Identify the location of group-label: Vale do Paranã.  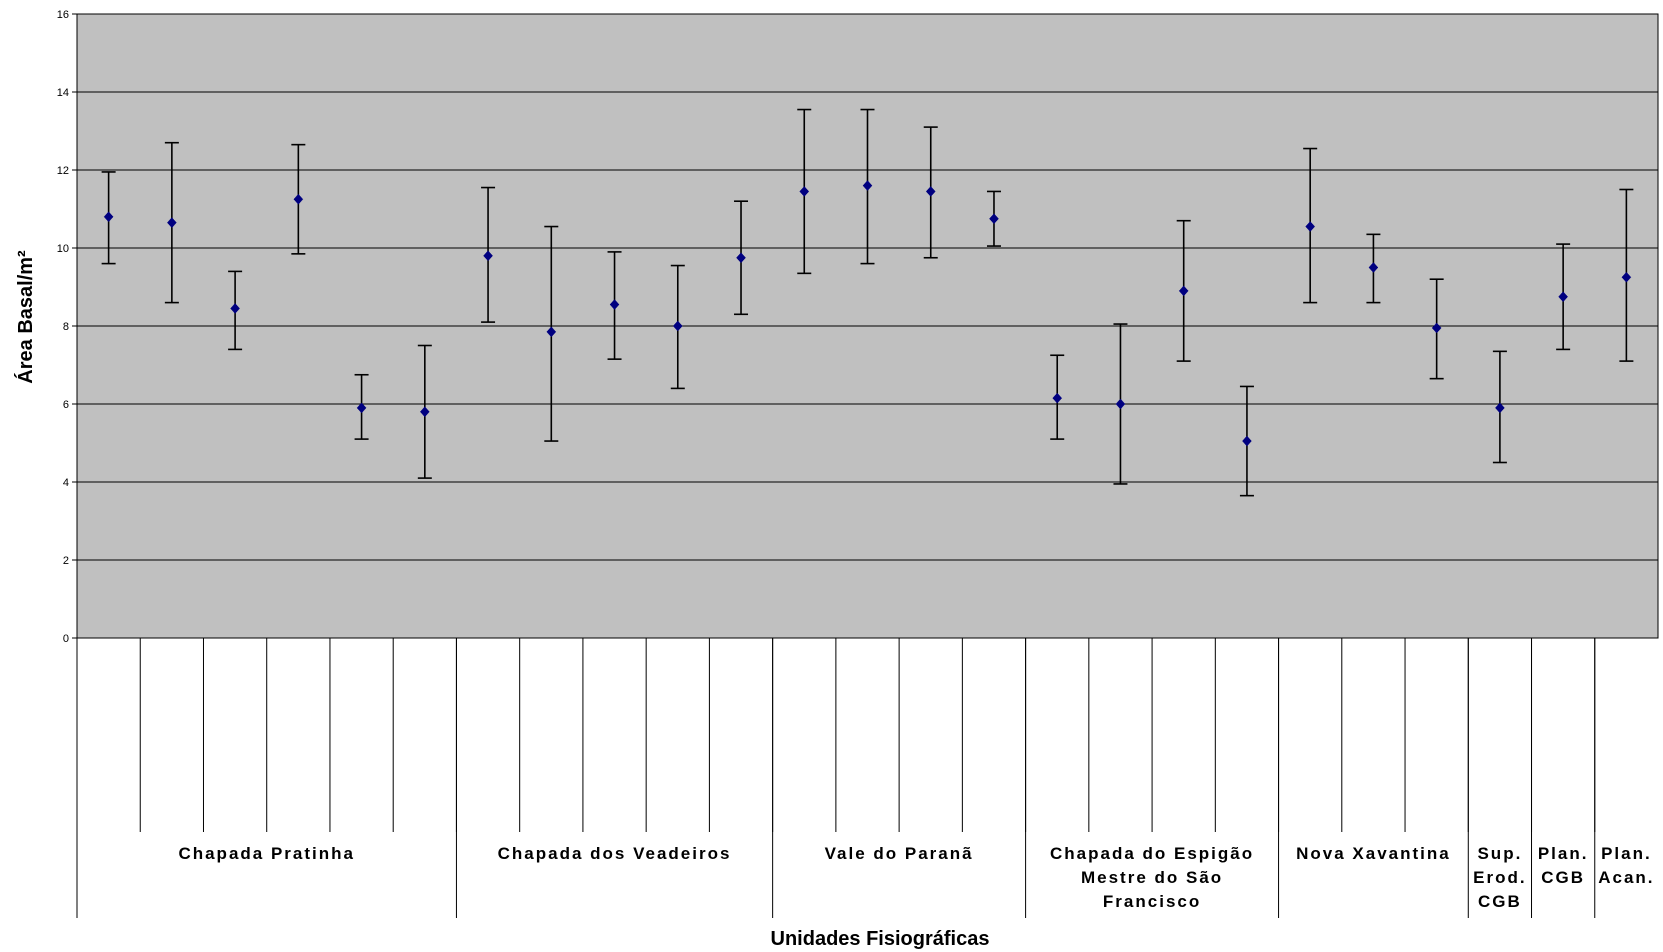
(899, 853).